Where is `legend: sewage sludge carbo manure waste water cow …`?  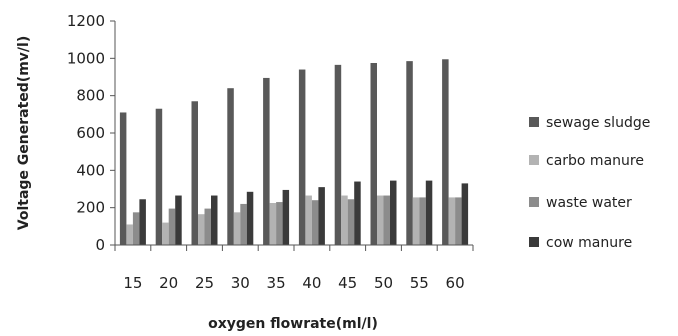
legend: sewage sludge carbo manure waste water cow … is located at coordinates (589, 183).